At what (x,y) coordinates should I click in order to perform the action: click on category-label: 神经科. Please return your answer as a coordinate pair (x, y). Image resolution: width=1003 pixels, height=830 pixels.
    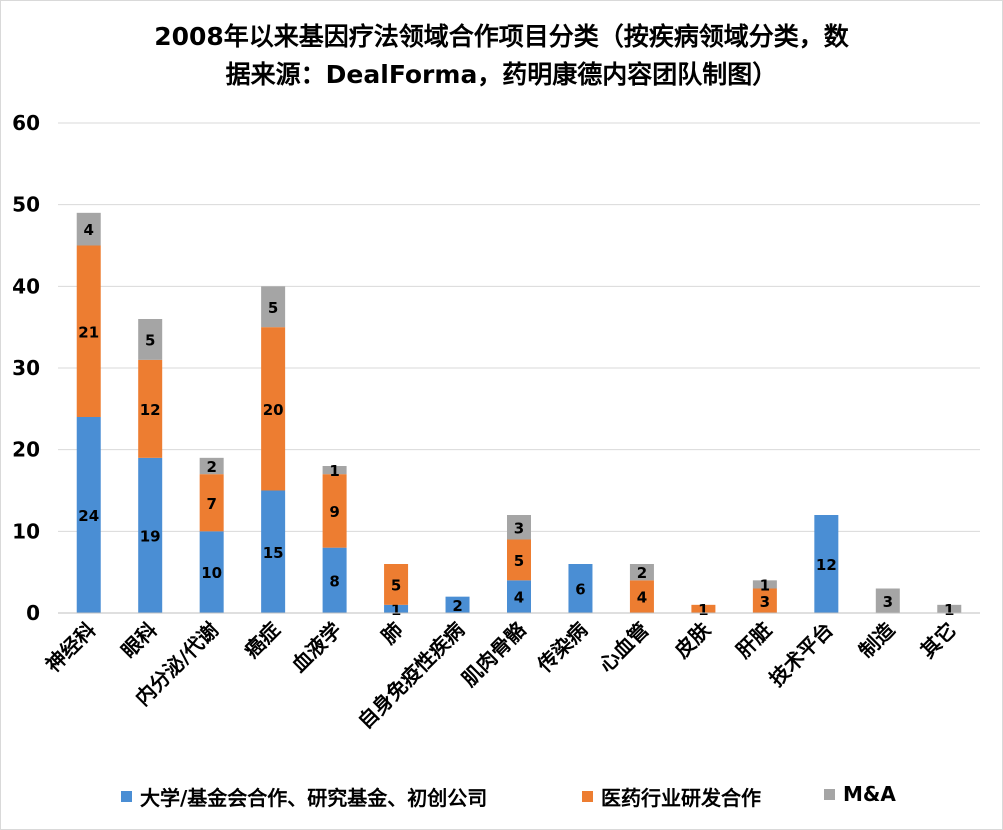
    Looking at the image, I should click on (70, 647).